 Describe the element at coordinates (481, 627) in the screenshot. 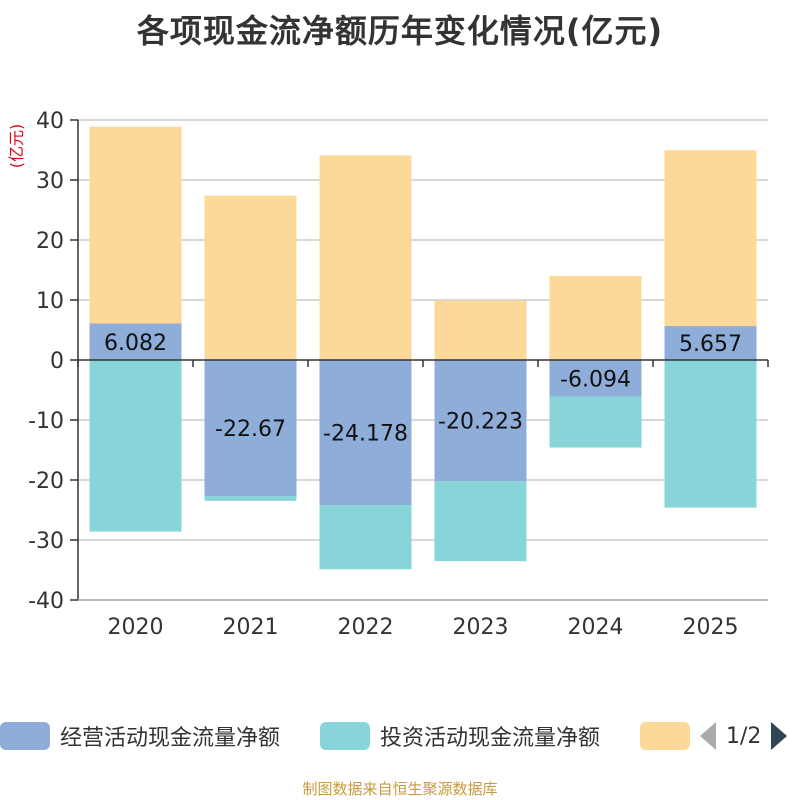

I see `x-tick-label: 2023` at that location.